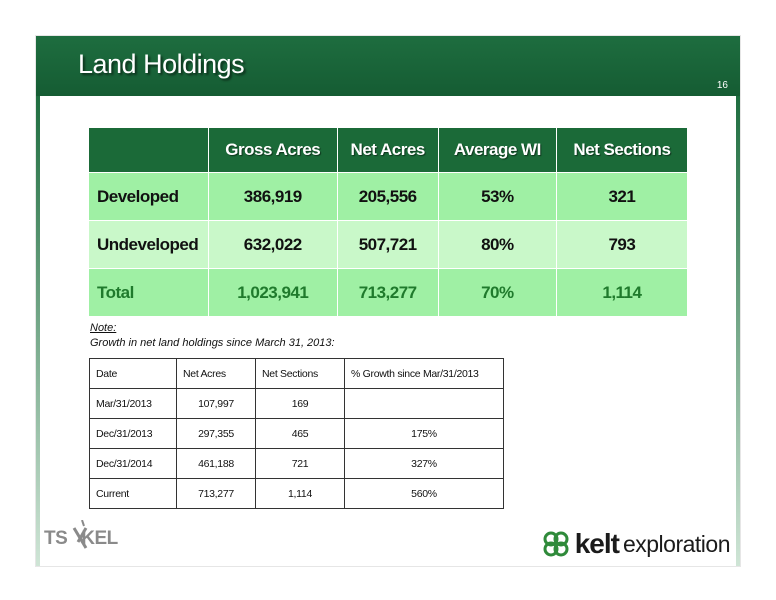 The image size is (776, 600). I want to click on table-cell: 507,721, so click(388, 244).